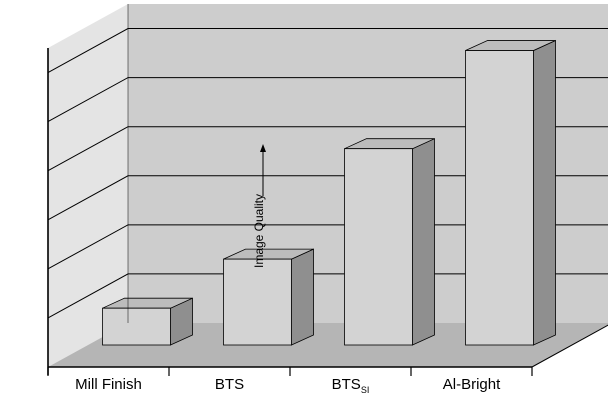  I want to click on floor-edge, so click(569, 346).